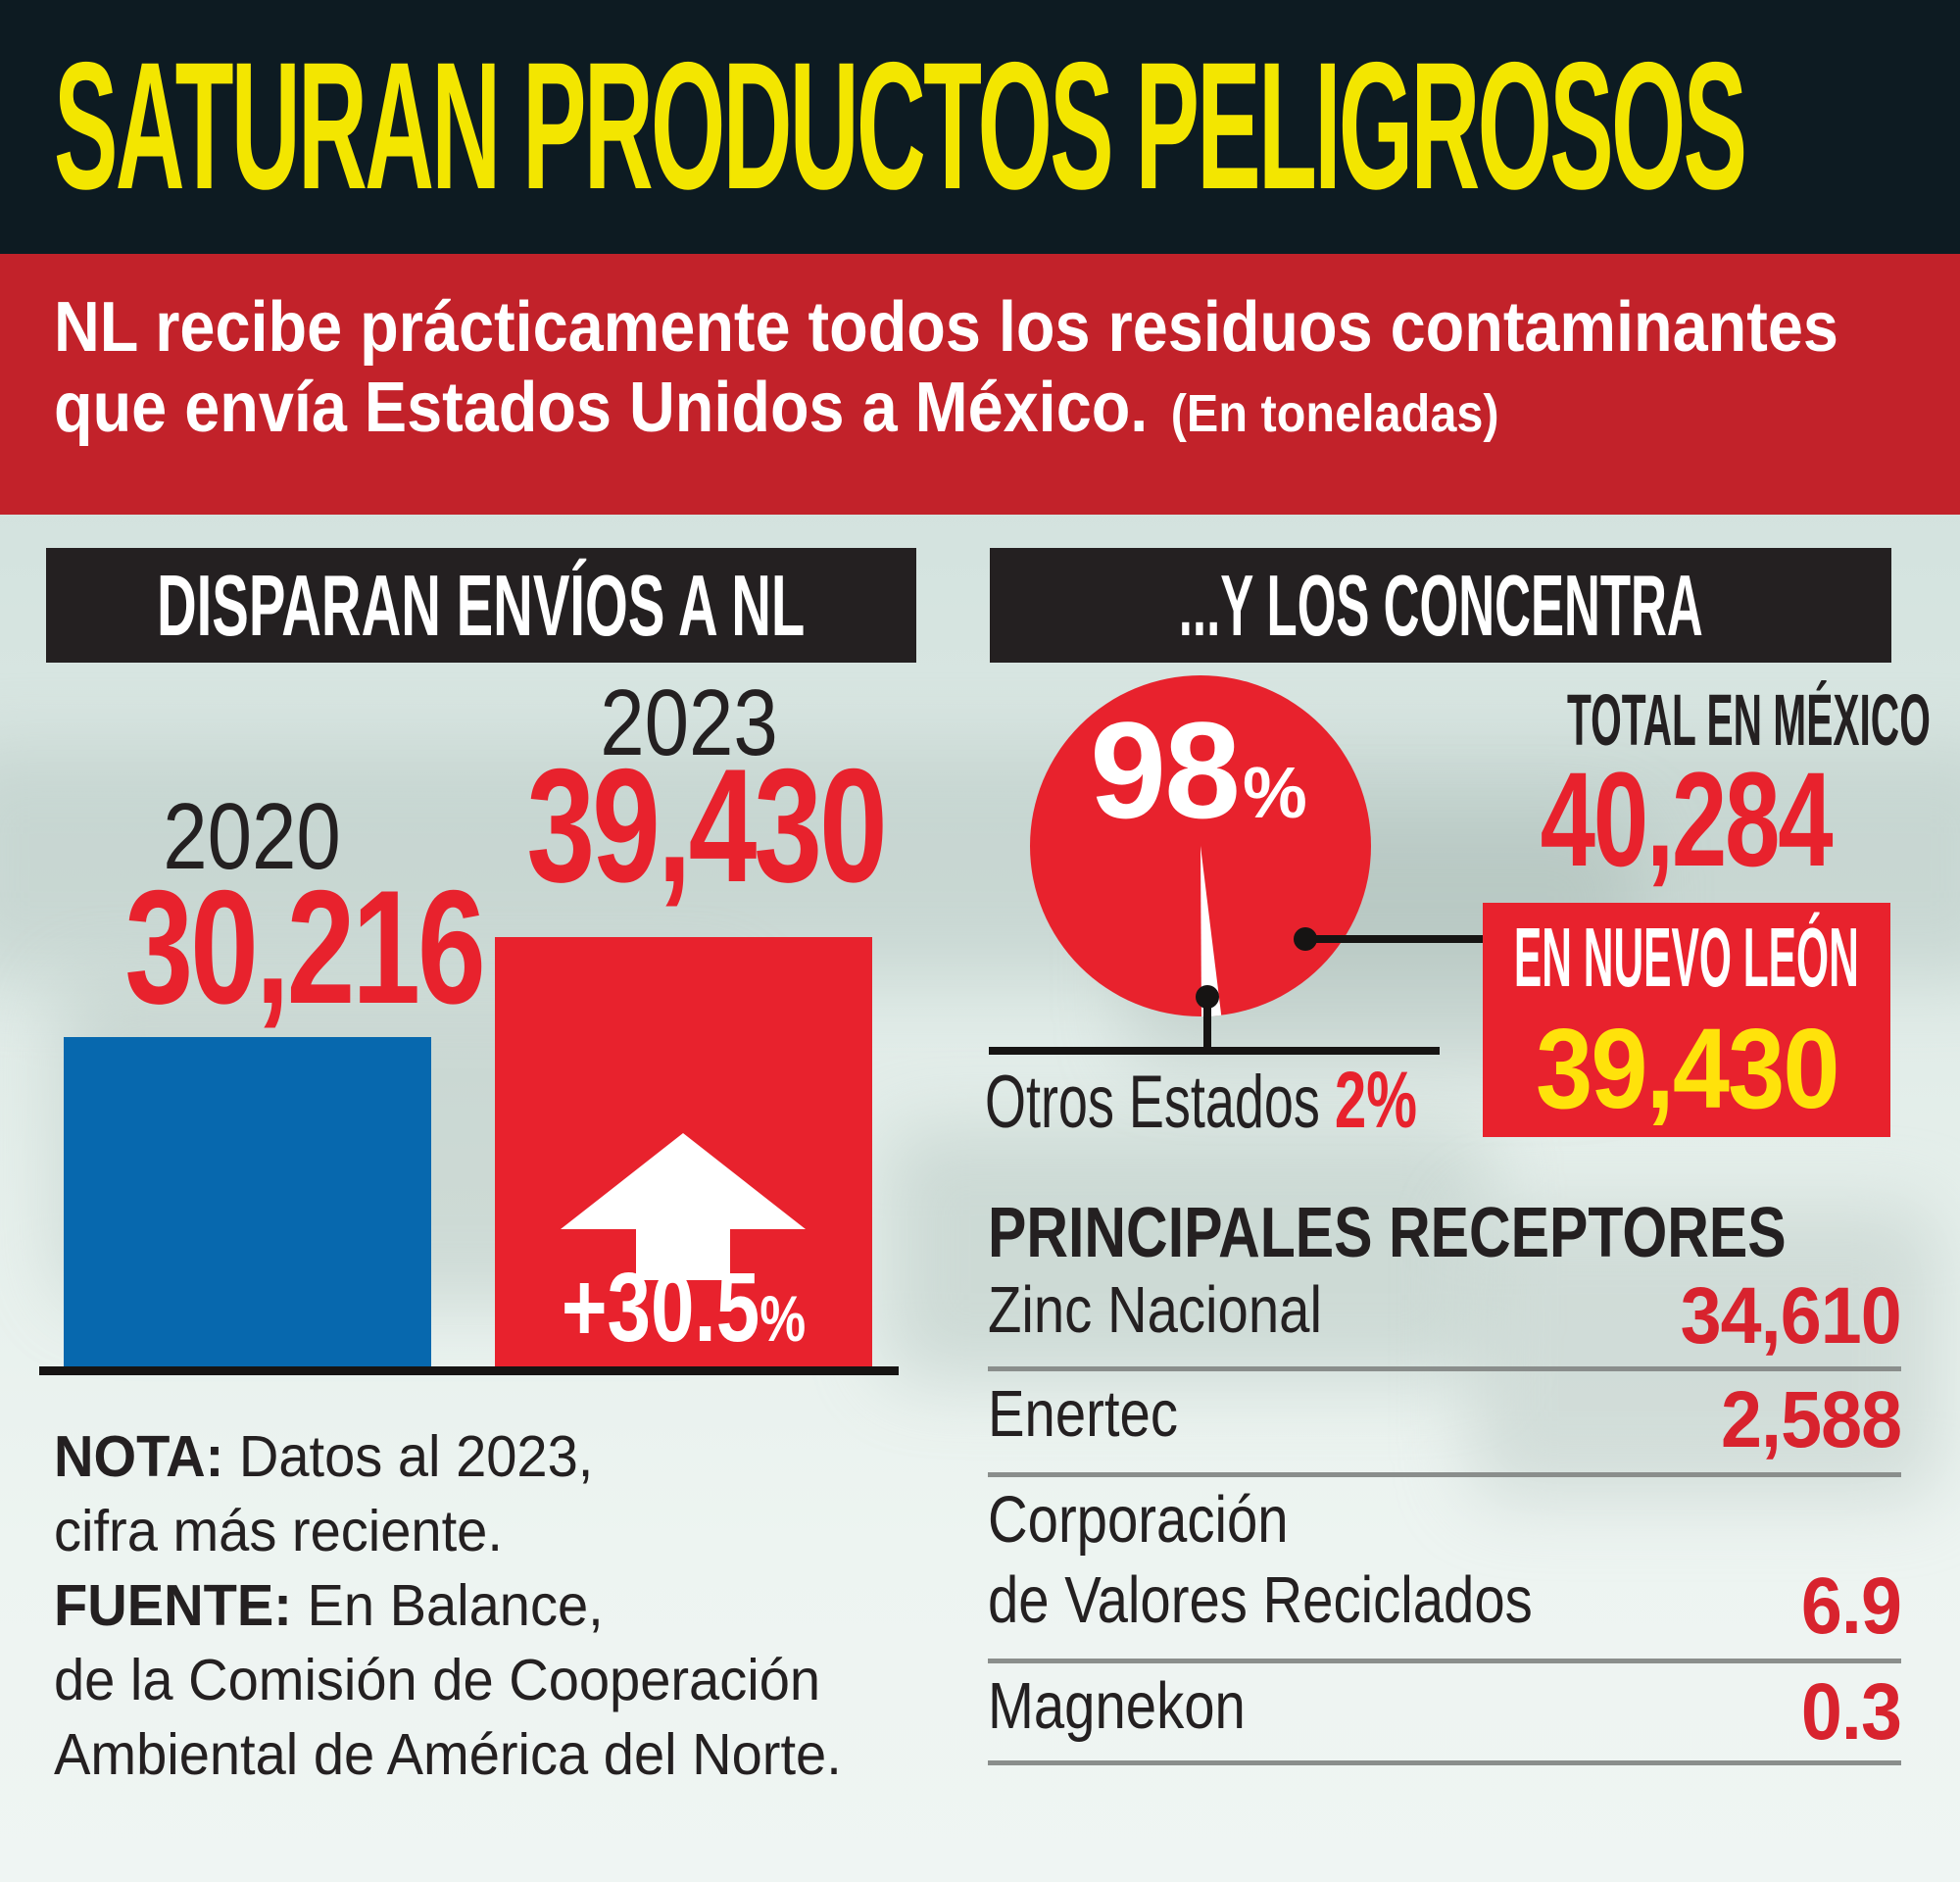 This screenshot has width=1960, height=1882. I want to click on pie-main-percent: 98 %, so click(1198, 770).